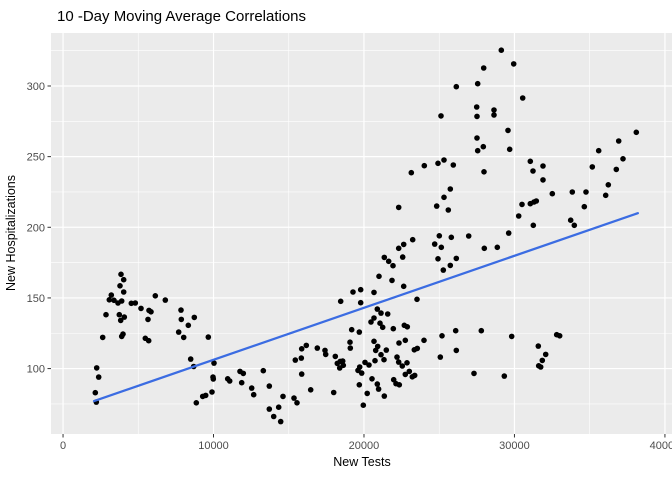 The width and height of the screenshot is (672, 480). I want to click on chart-title: 10 -Day Moving Average Correlations, so click(181, 16).